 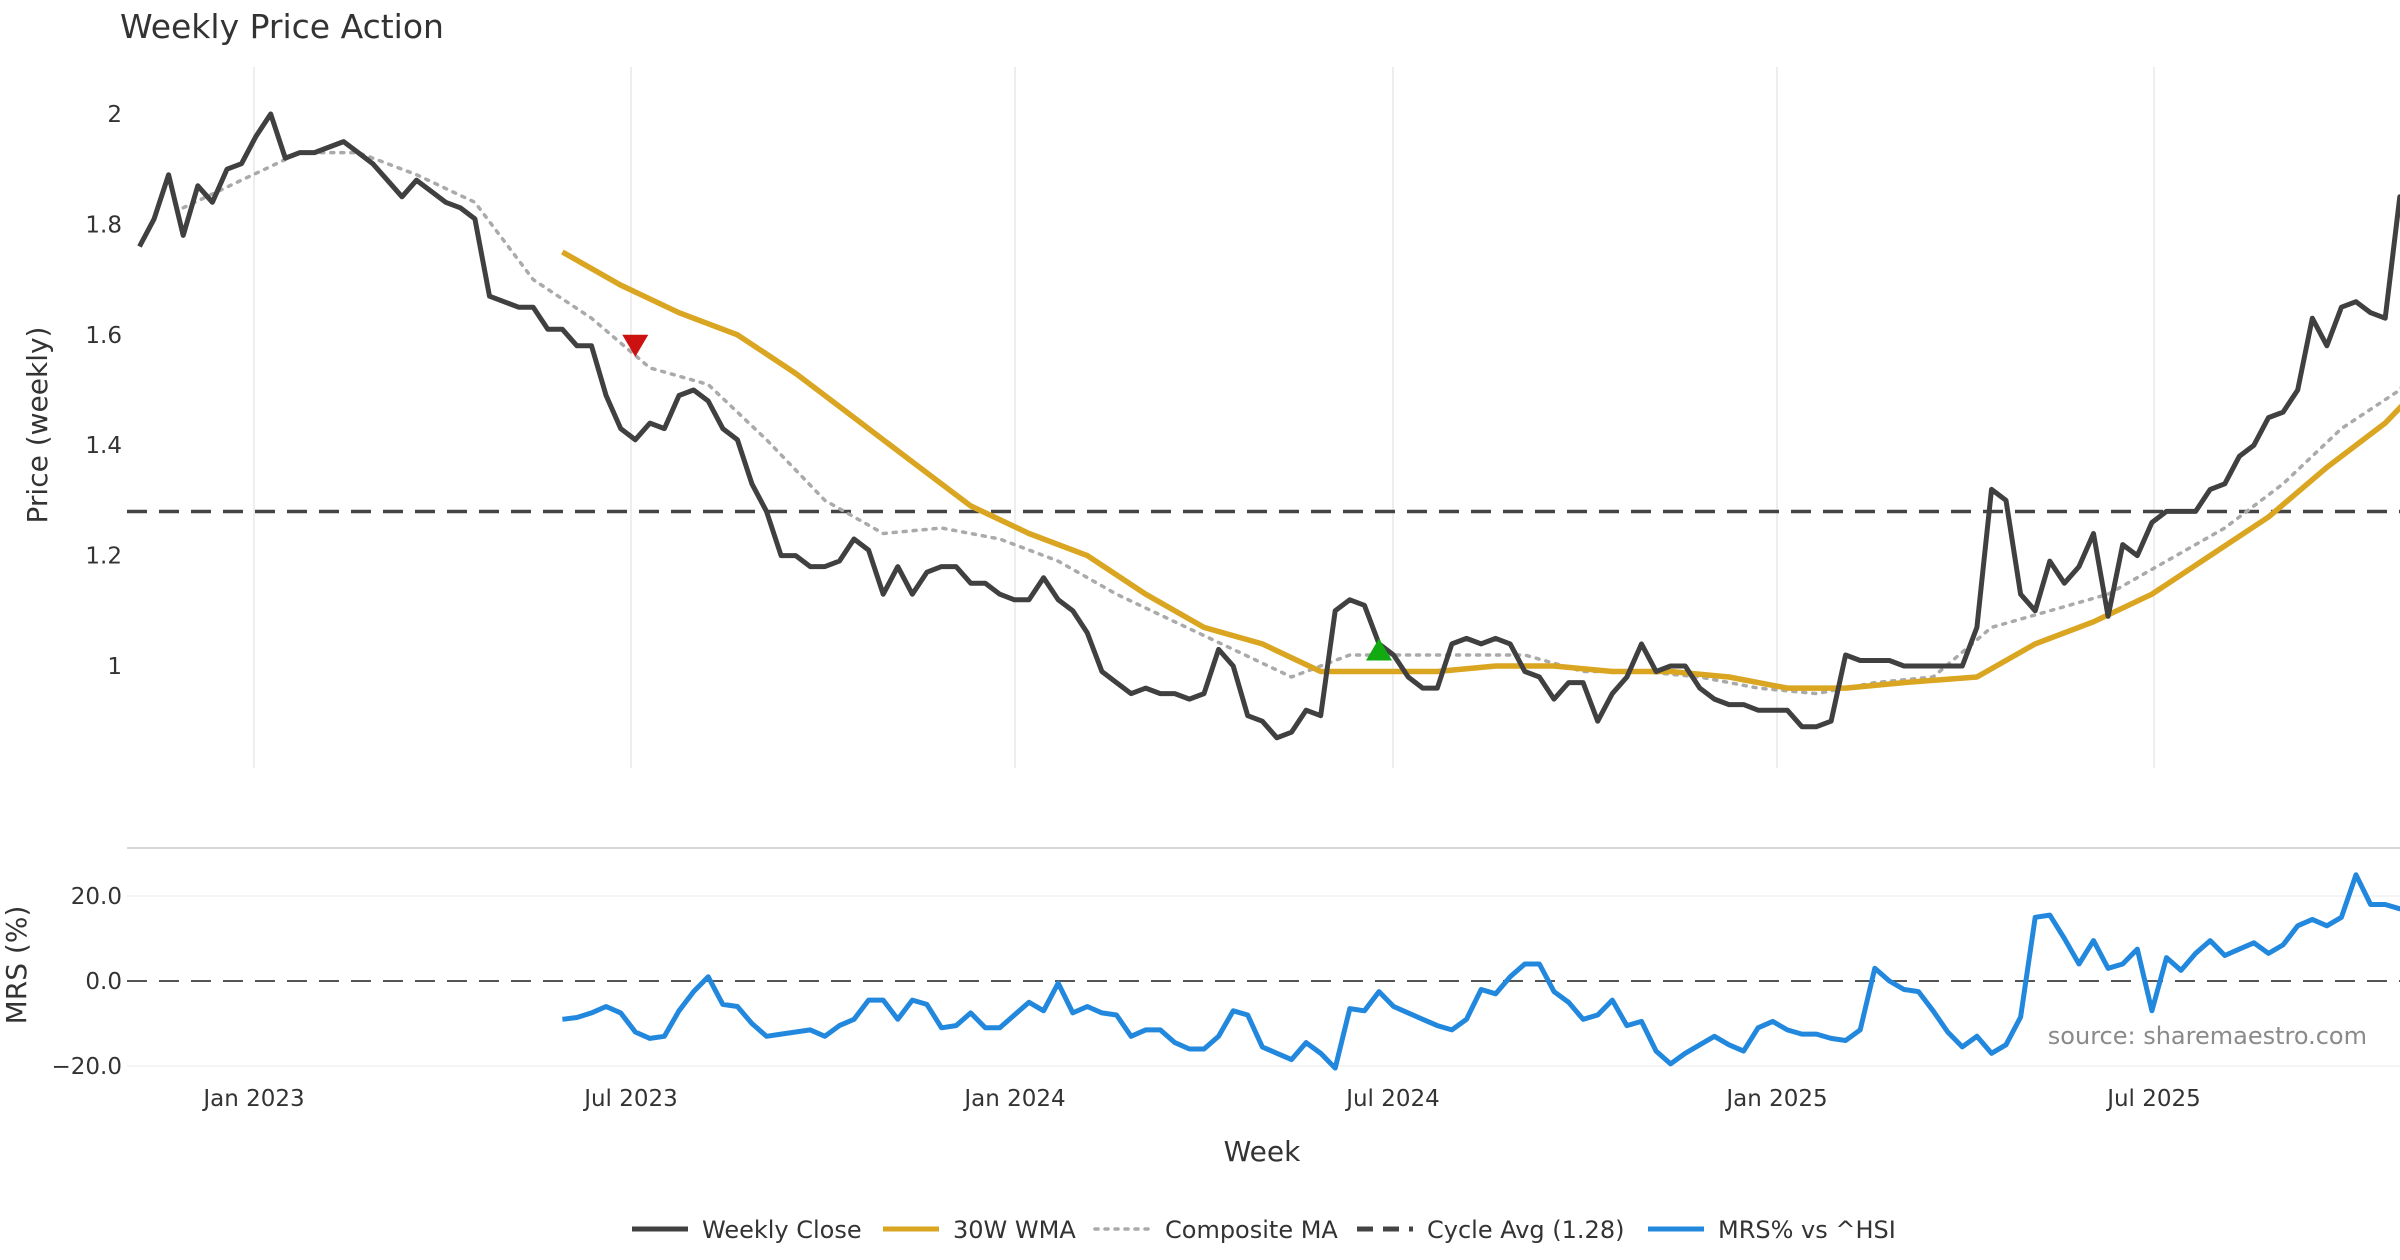 What do you see at coordinates (87, 1067) in the screenshot?
I see `mrs-y-tick-label: −20.0` at bounding box center [87, 1067].